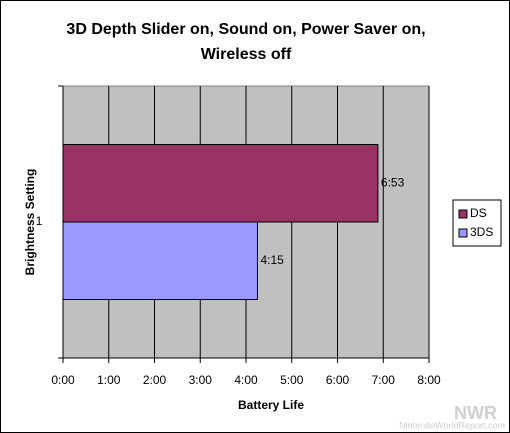  What do you see at coordinates (292, 380) in the screenshot?
I see `x-tick-label: 5:00` at bounding box center [292, 380].